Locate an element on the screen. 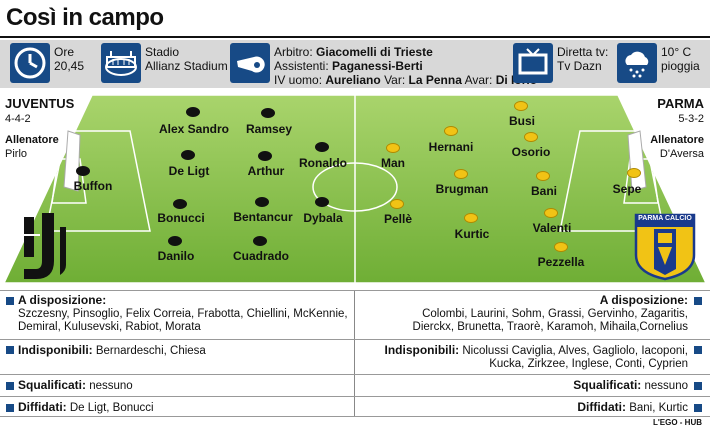 This screenshot has width=710, height=429. weather-desc: pioggia is located at coordinates (680, 66).